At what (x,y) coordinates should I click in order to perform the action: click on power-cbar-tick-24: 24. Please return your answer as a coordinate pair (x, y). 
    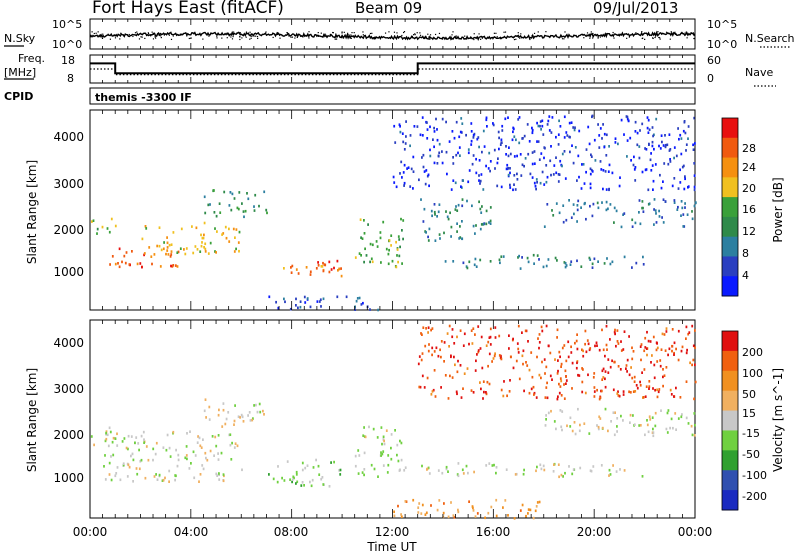
    Looking at the image, I should click on (749, 167).